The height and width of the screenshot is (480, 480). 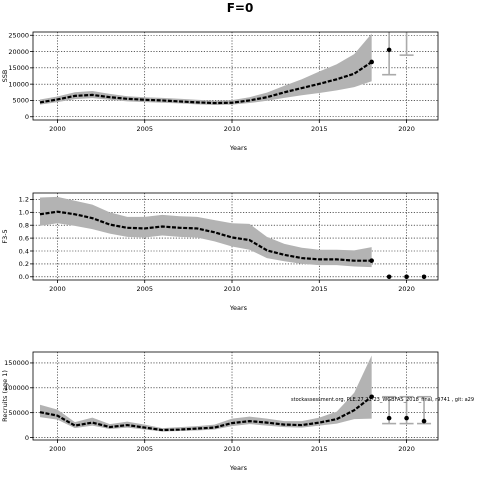 I want to click on y-axis-label: SSB, so click(x=5, y=76).